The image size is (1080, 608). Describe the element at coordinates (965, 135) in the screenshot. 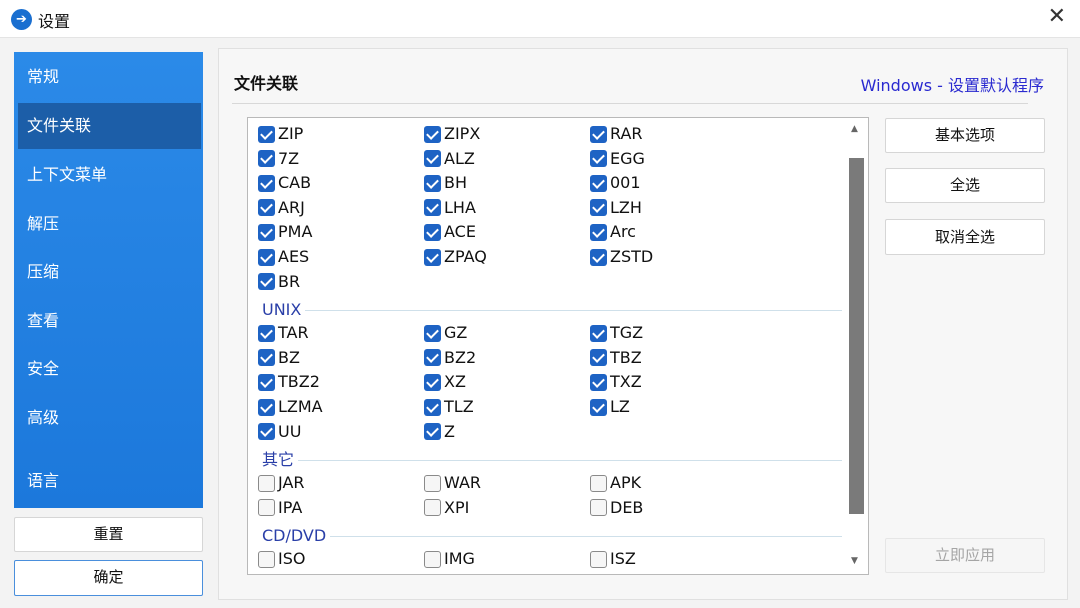

I see `basic-options-button: 基本选项` at that location.